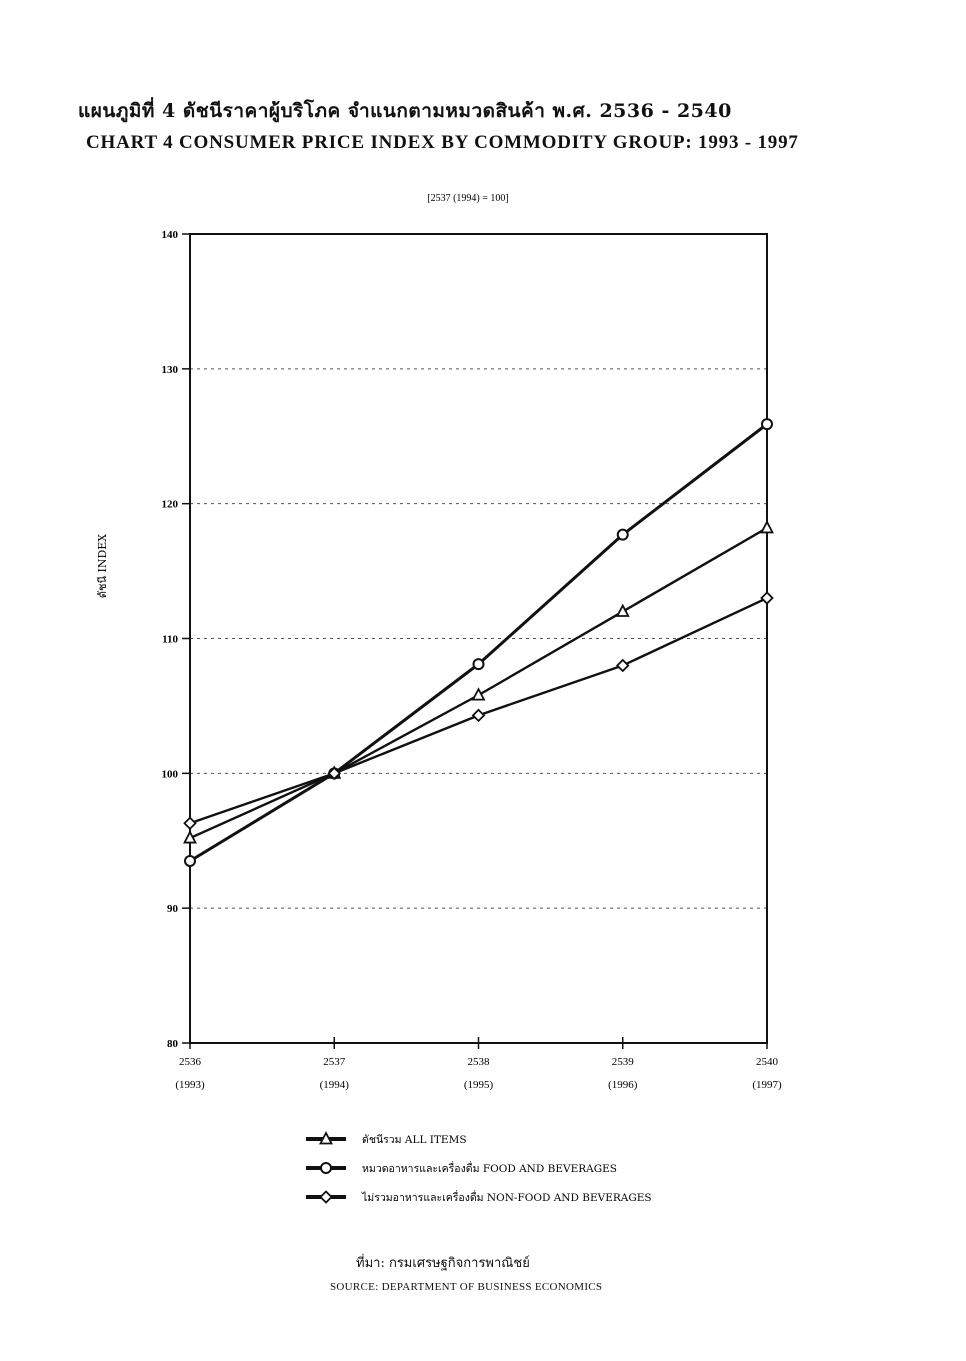  Describe the element at coordinates (443, 1263) in the screenshot. I see `source-thai: ที่มา: กรมเศรษฐกิจการพาณิชย์` at that location.